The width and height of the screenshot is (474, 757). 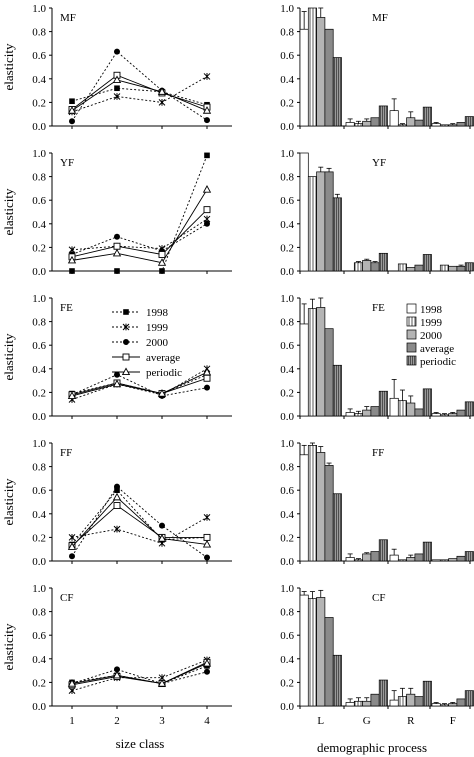 I want to click on right-panel-label: FF, so click(x=378, y=453).